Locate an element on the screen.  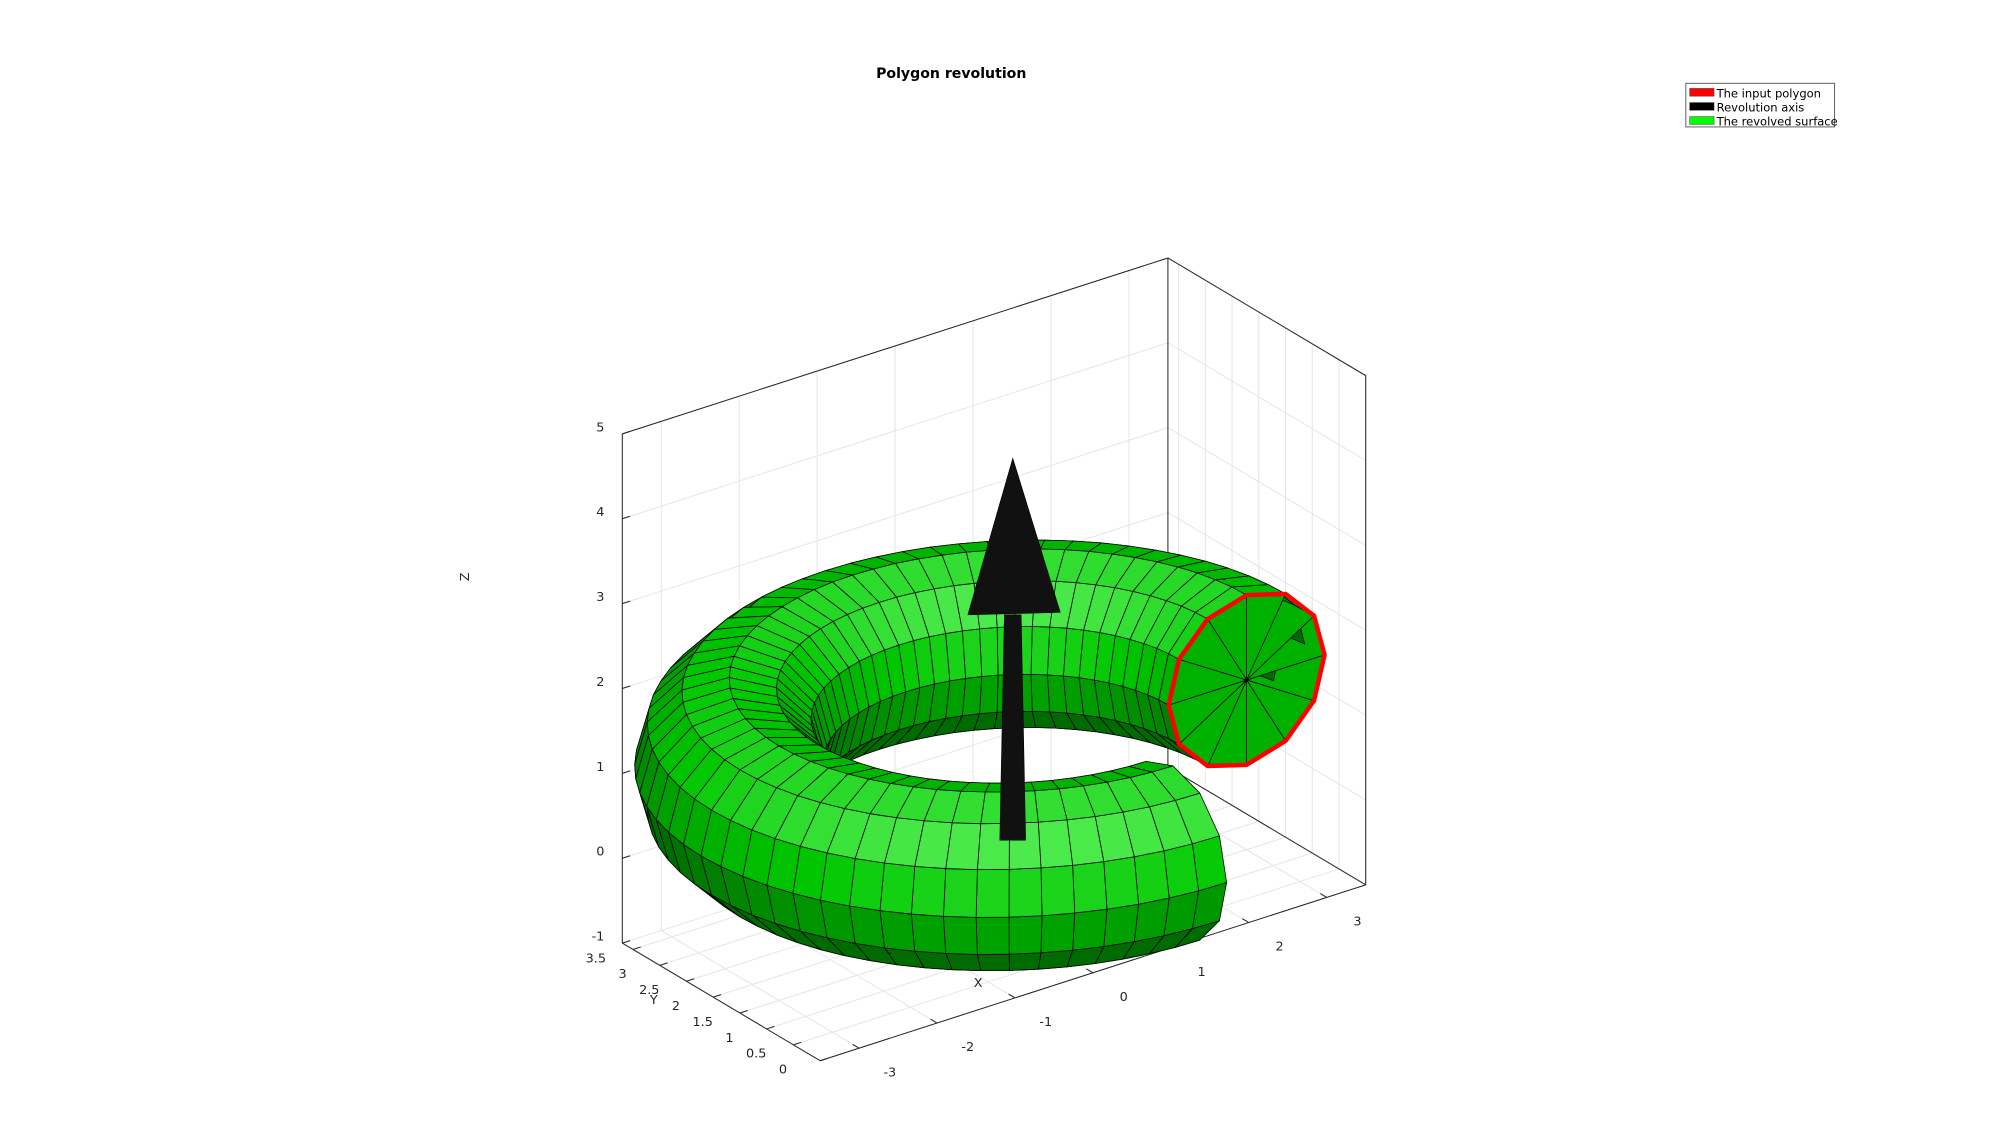
x-tick-label: -2 is located at coordinates (967, 1047).